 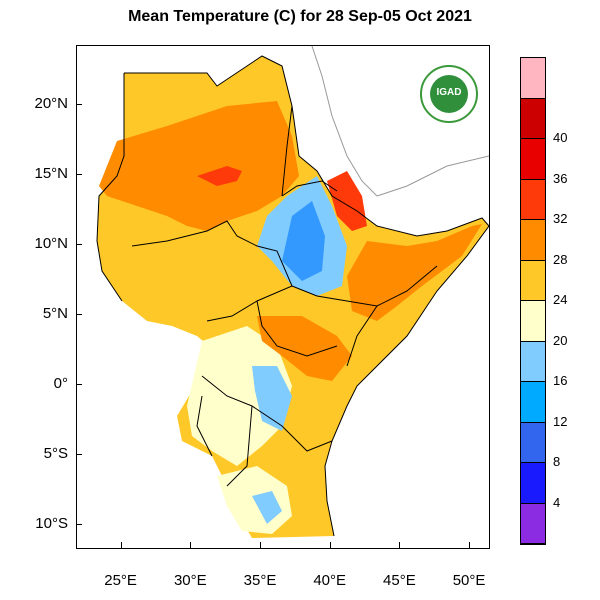 I want to click on longitude-label: 30°E, so click(x=190, y=580).